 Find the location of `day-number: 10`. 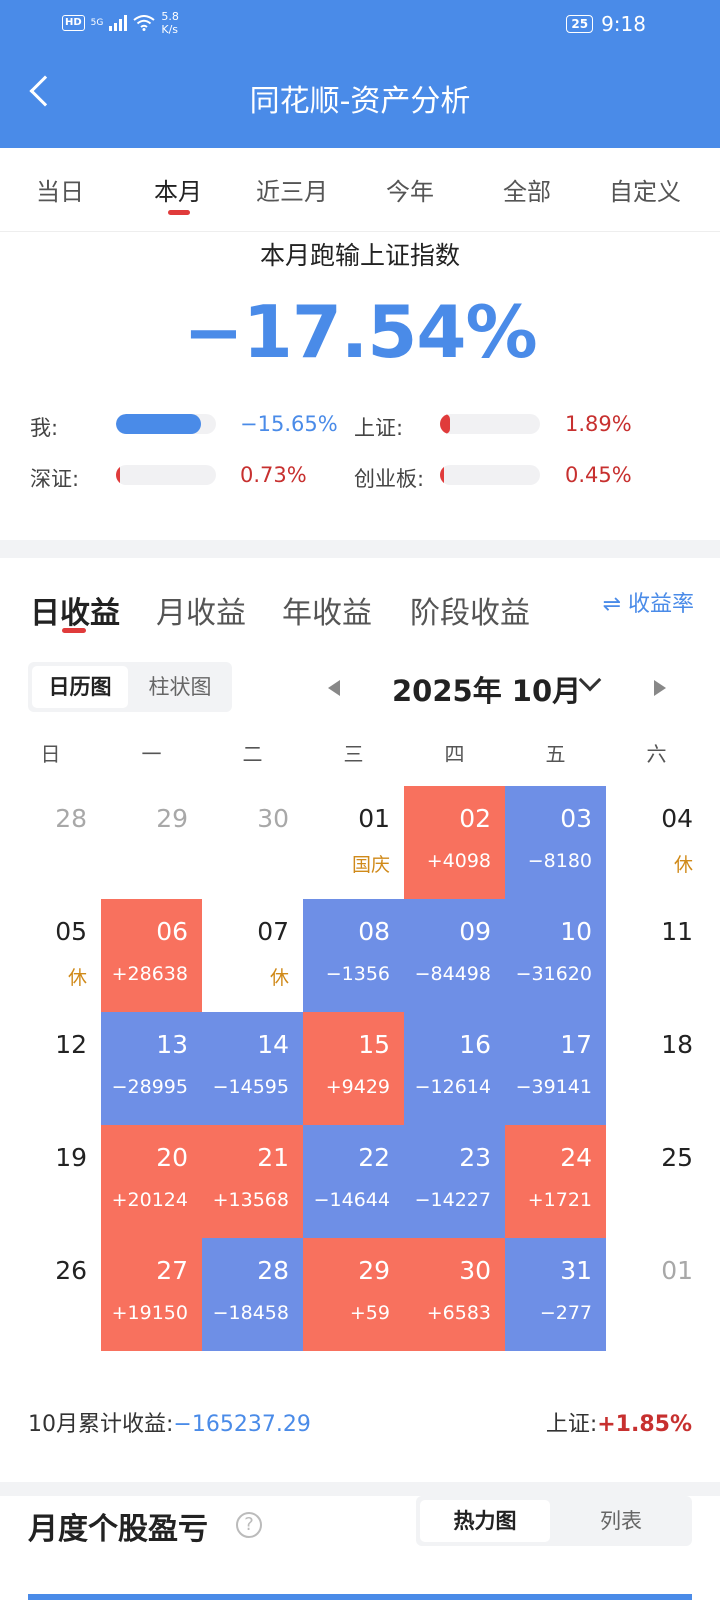

day-number: 10 is located at coordinates (576, 931).